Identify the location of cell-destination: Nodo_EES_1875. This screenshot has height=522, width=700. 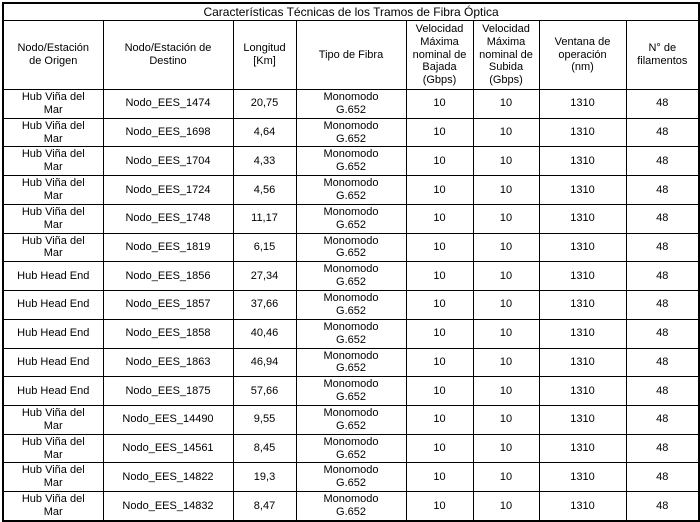
(168, 391).